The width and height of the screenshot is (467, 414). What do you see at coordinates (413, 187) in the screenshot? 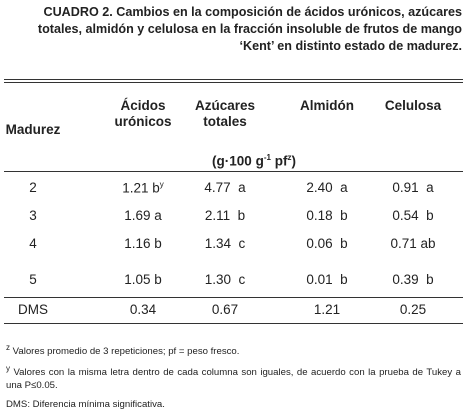
I see `cell: 0.91 a` at bounding box center [413, 187].